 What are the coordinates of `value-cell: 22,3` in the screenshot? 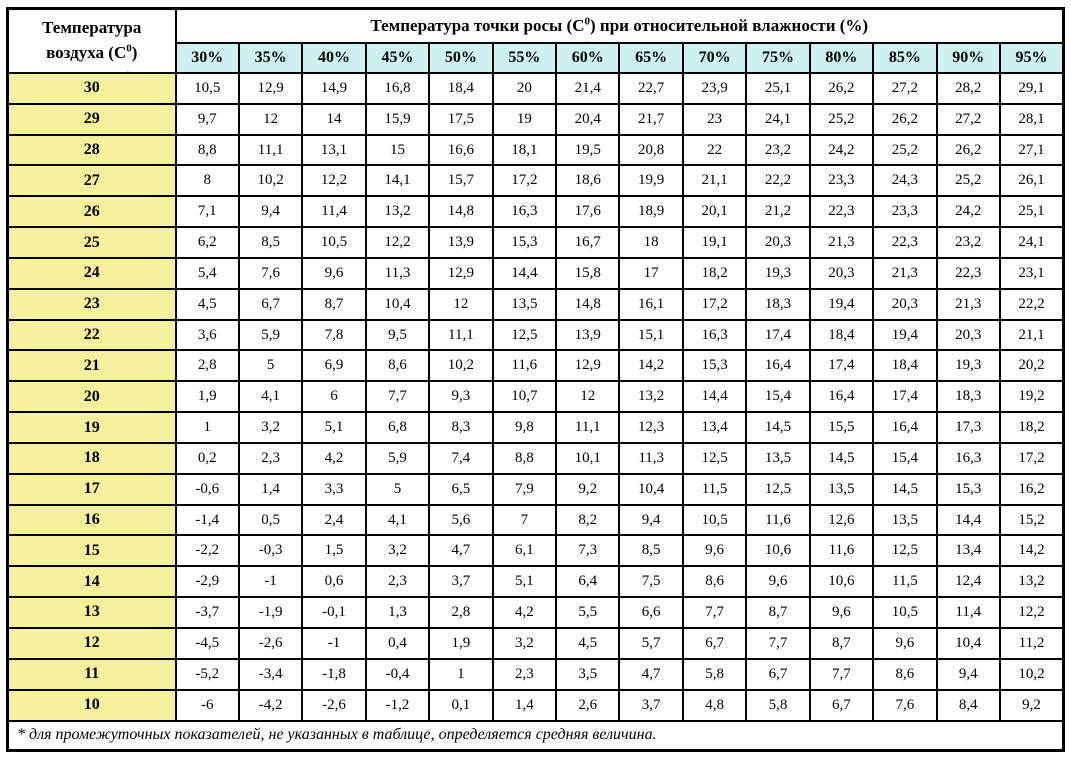 It's located at (905, 242).